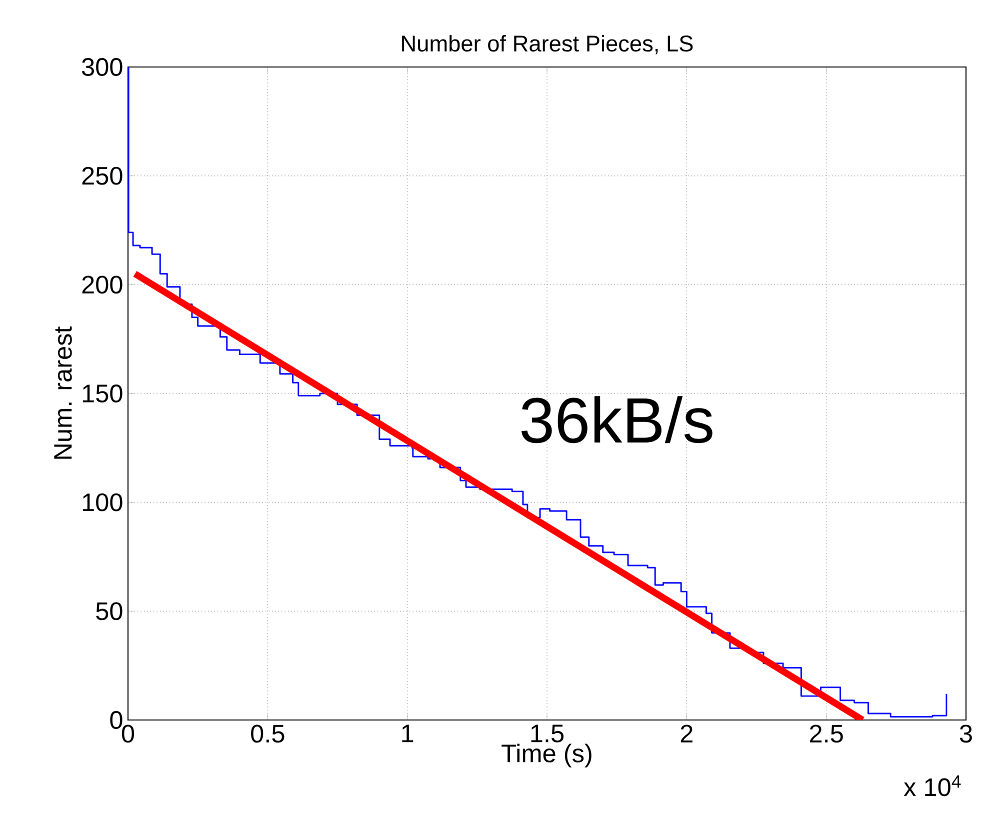 This screenshot has width=996, height=819. I want to click on y-tick-label: 300, so click(102, 67).